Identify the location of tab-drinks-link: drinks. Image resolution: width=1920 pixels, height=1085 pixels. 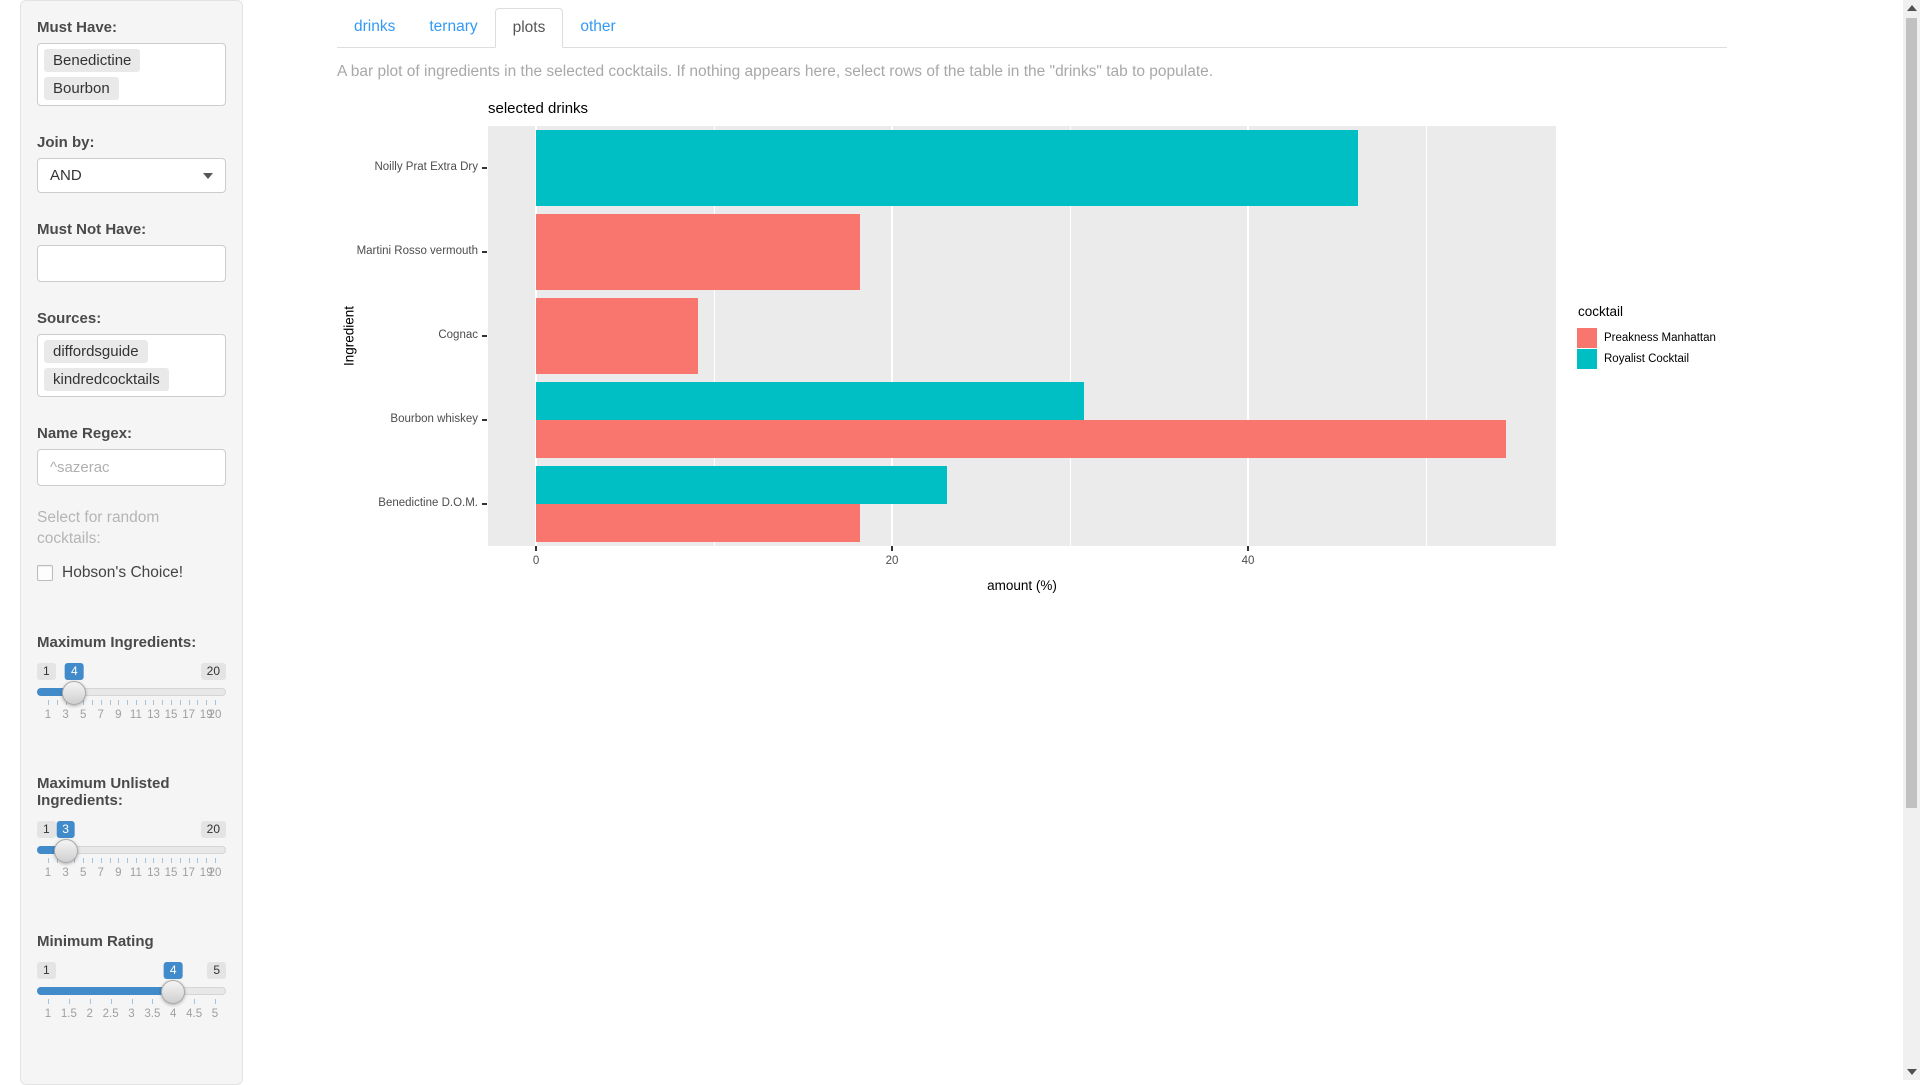
(375, 26).